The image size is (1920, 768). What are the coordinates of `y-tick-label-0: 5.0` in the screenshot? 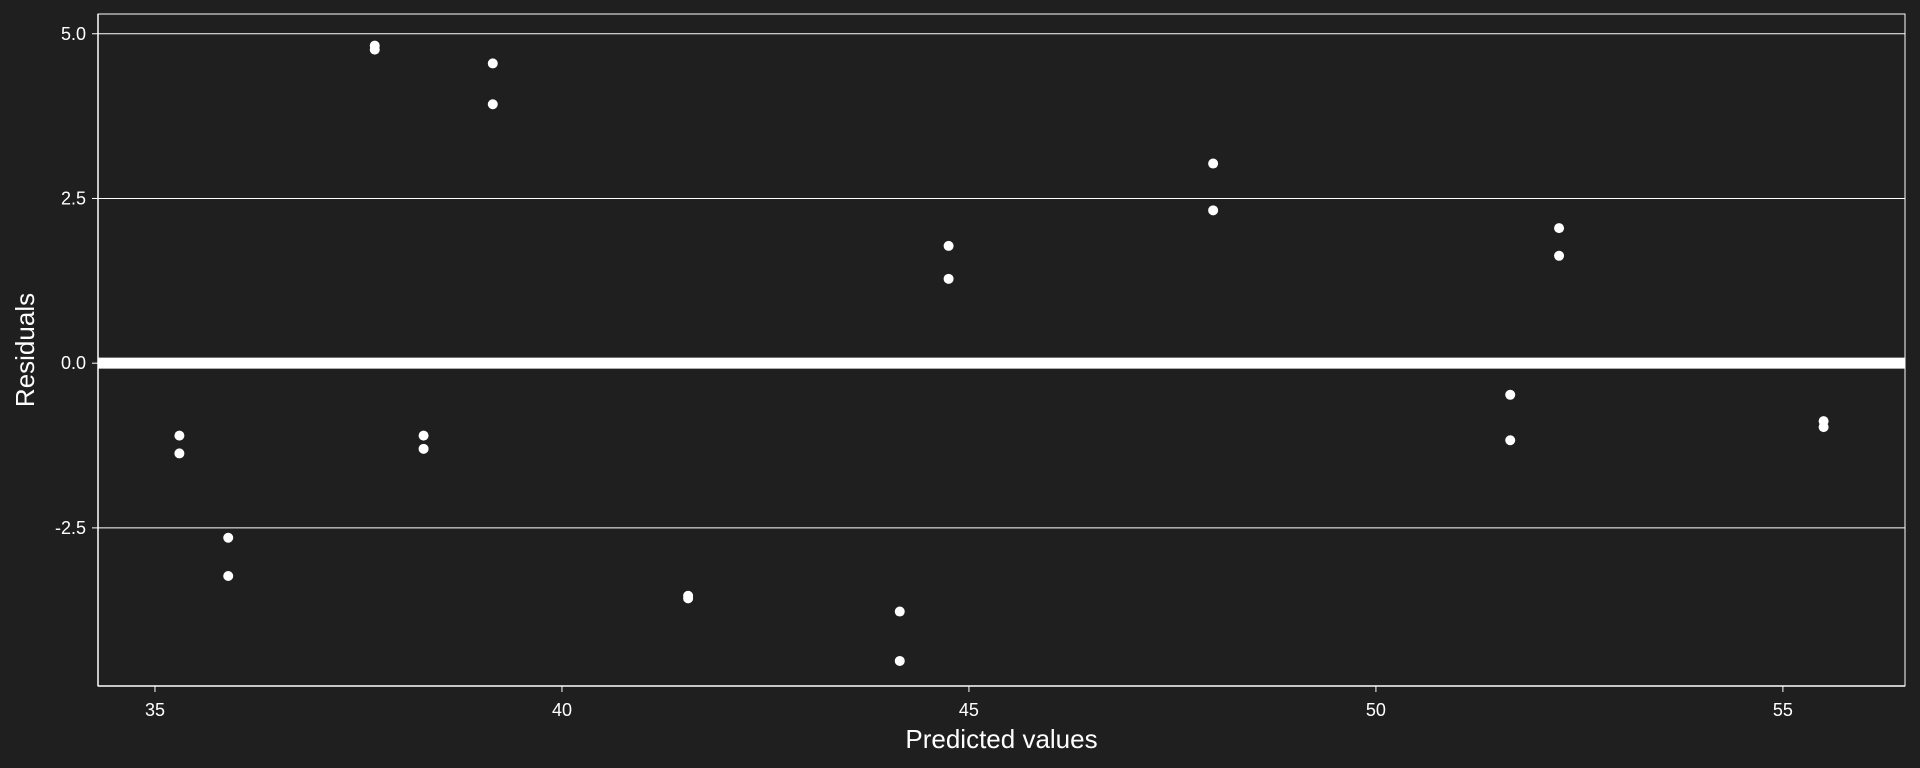 It's located at (73, 34).